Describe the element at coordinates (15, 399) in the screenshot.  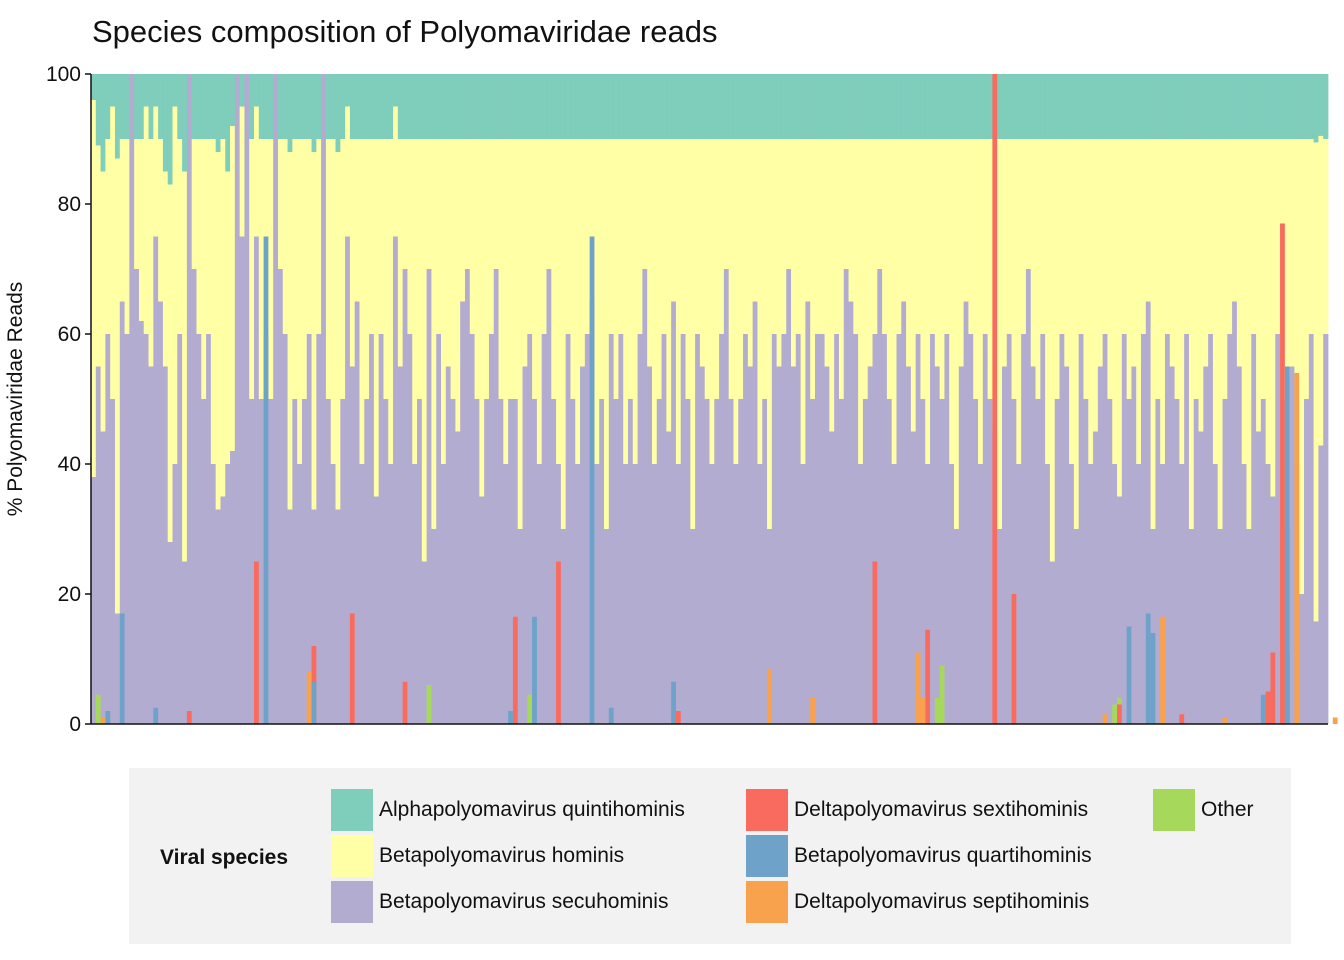
I see `y-axis-title: % Polyomaviridae Reads` at that location.